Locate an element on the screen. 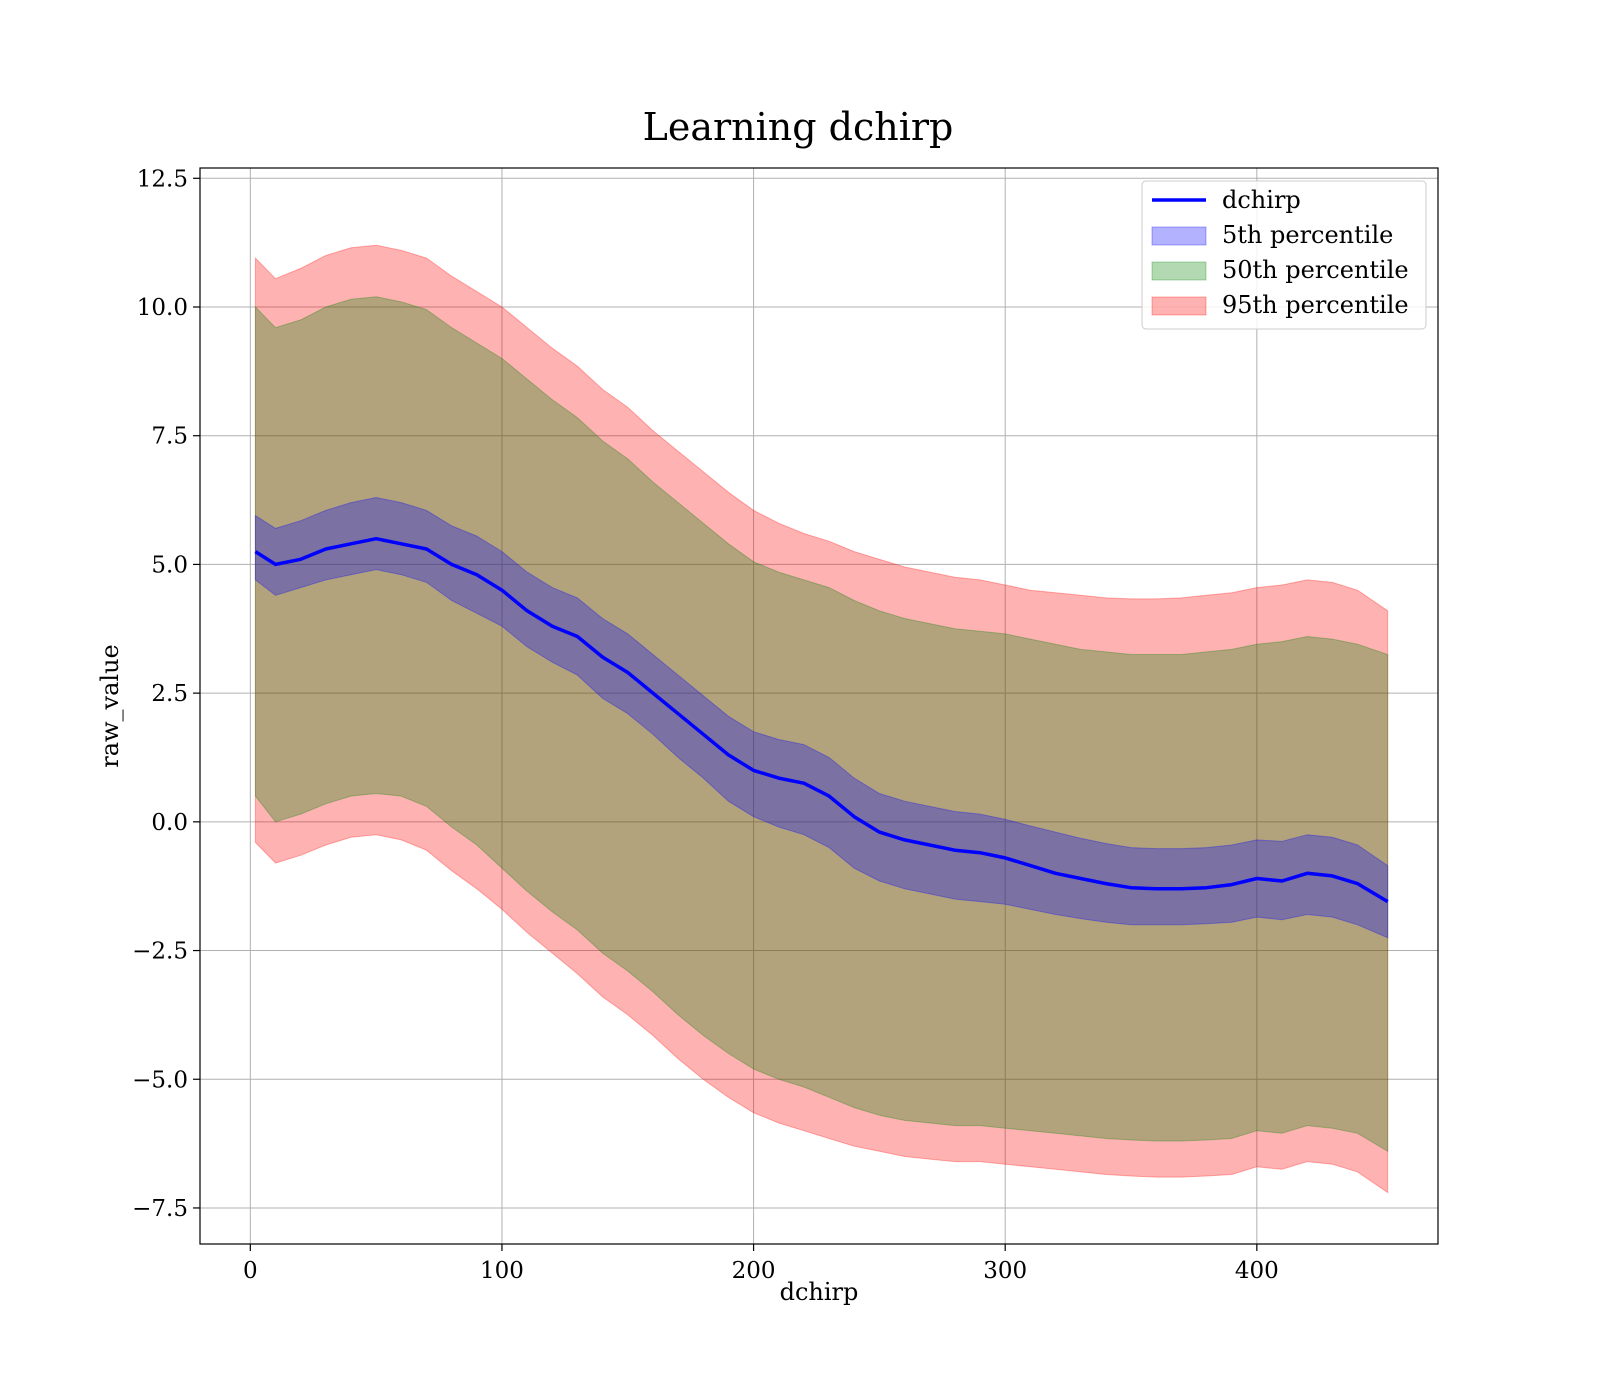 The width and height of the screenshot is (1600, 1400). legend-box is located at coordinates (1284, 255).